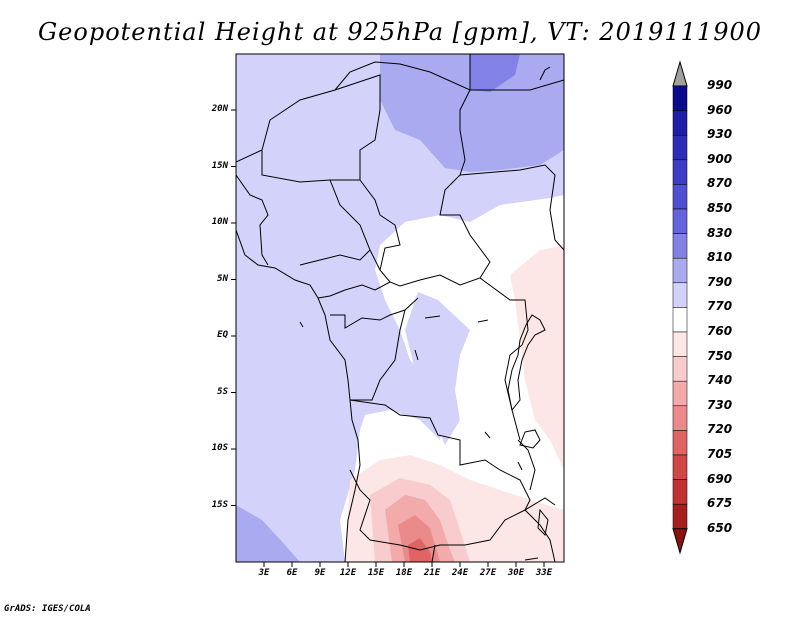 The width and height of the screenshot is (800, 618). What do you see at coordinates (376, 573) in the screenshot?
I see `x-tick-label: 15E` at bounding box center [376, 573].